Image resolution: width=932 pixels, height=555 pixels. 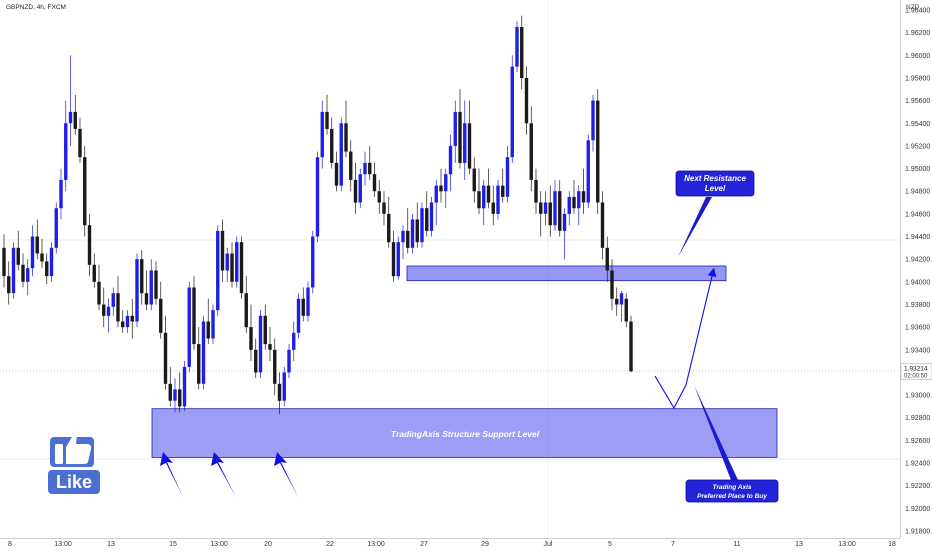 What do you see at coordinates (731, 487) in the screenshot?
I see `buy-label-line1: Trading Axis` at bounding box center [731, 487].